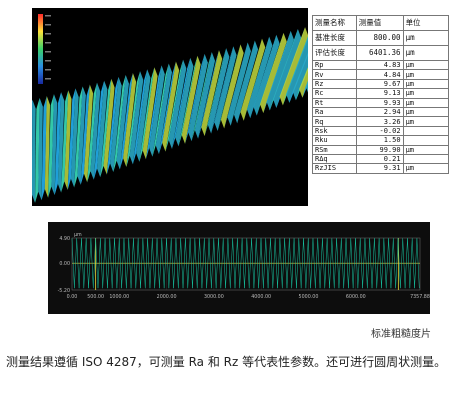  What do you see at coordinates (214, 297) in the screenshot?
I see `x-tick-label: 3000.00` at bounding box center [214, 297].